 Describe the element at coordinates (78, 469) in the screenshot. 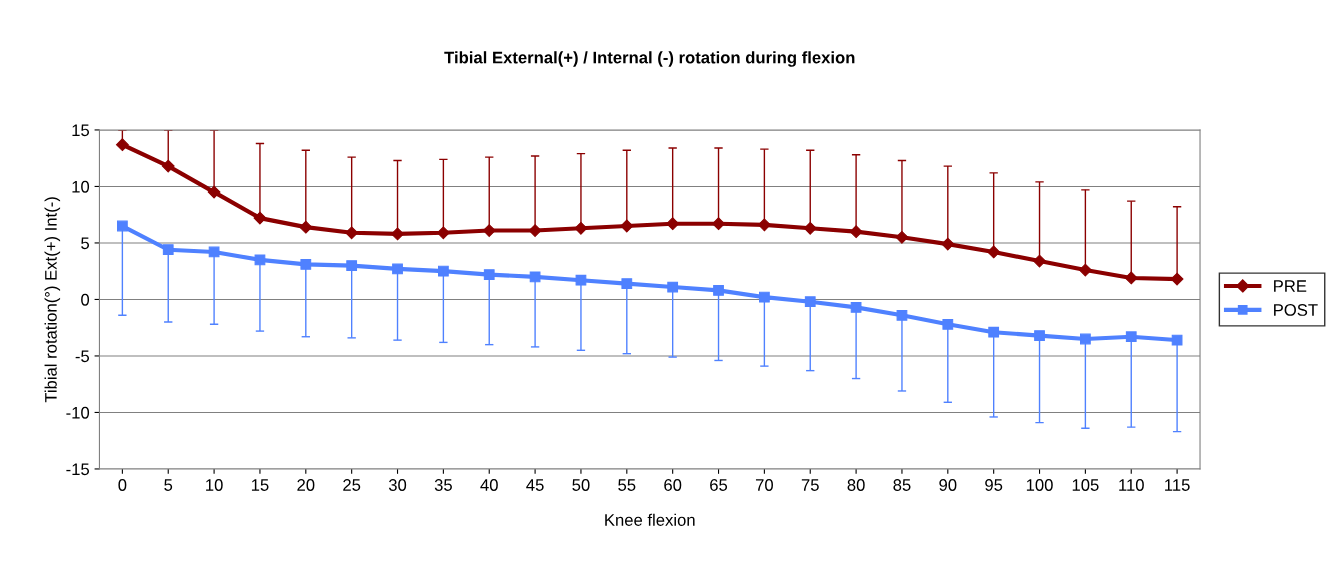

I see `y-tick-label: -15` at that location.